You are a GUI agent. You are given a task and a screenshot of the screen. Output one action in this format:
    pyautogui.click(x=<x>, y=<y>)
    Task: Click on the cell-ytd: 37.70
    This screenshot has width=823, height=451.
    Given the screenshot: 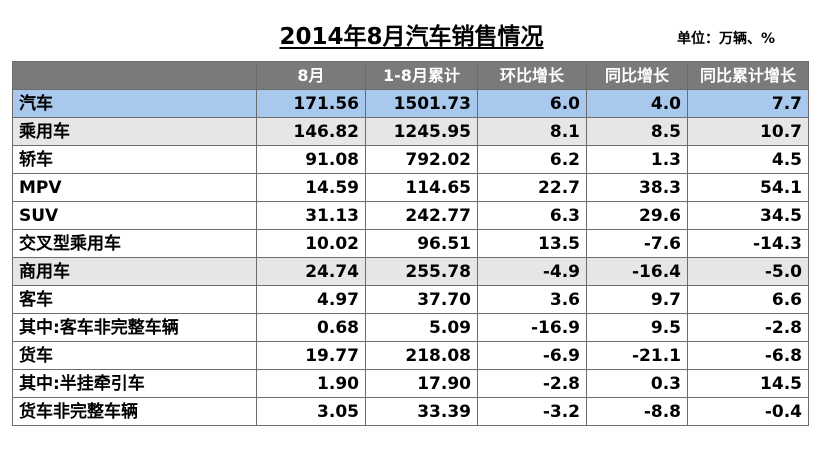 What is the action you would take?
    pyautogui.click(x=421, y=299)
    